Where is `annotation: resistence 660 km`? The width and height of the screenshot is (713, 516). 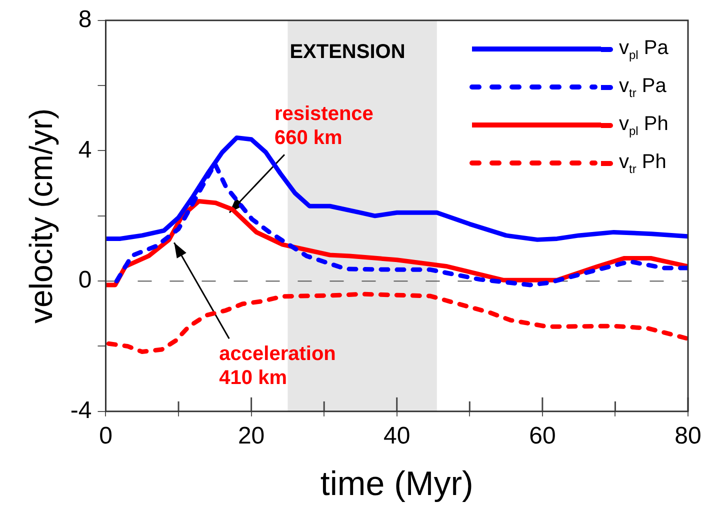 annotation: resistence 660 km is located at coordinates (324, 126).